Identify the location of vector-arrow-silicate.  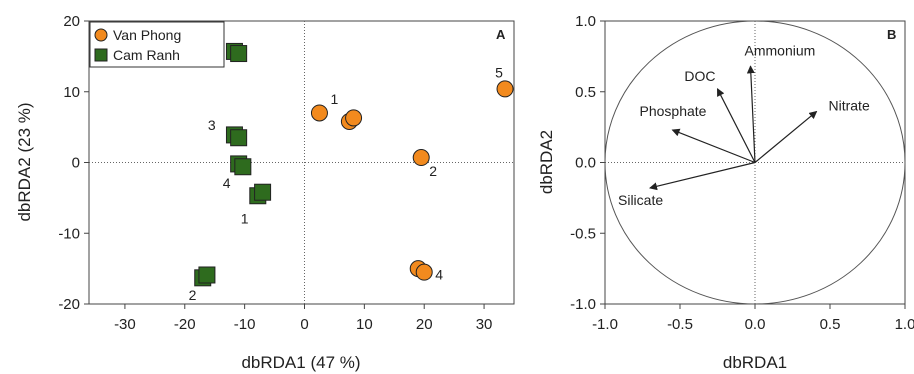
(702, 176).